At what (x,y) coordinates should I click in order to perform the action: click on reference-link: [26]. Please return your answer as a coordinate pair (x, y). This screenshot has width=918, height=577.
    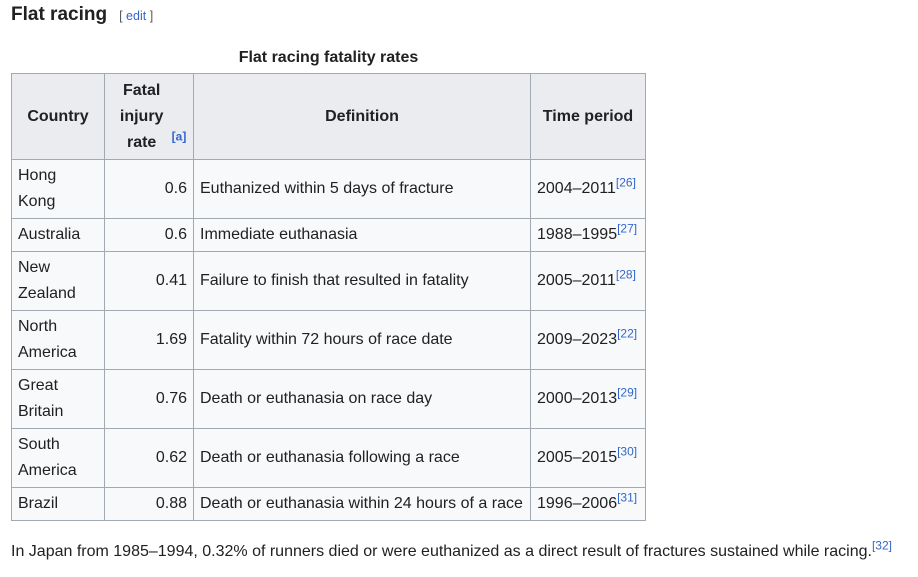
    Looking at the image, I should click on (625, 182).